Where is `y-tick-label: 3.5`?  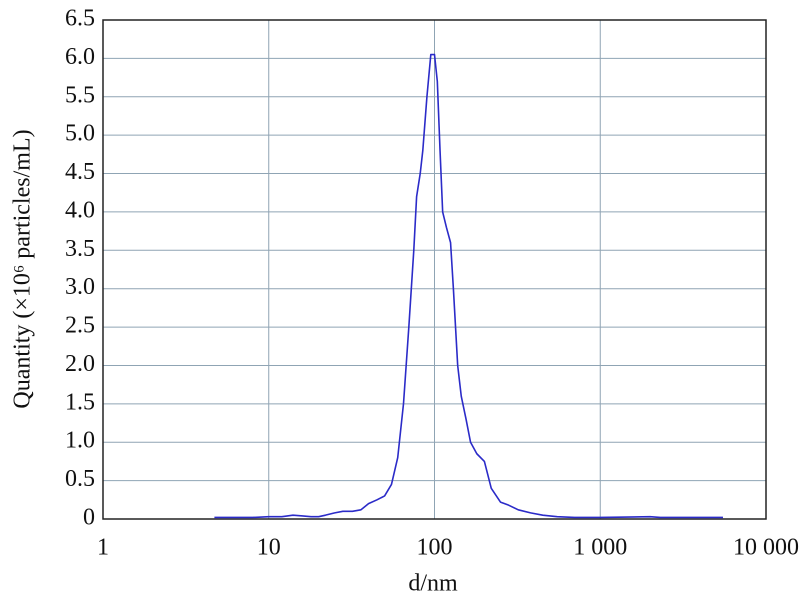 y-tick-label: 3.5 is located at coordinates (80, 249).